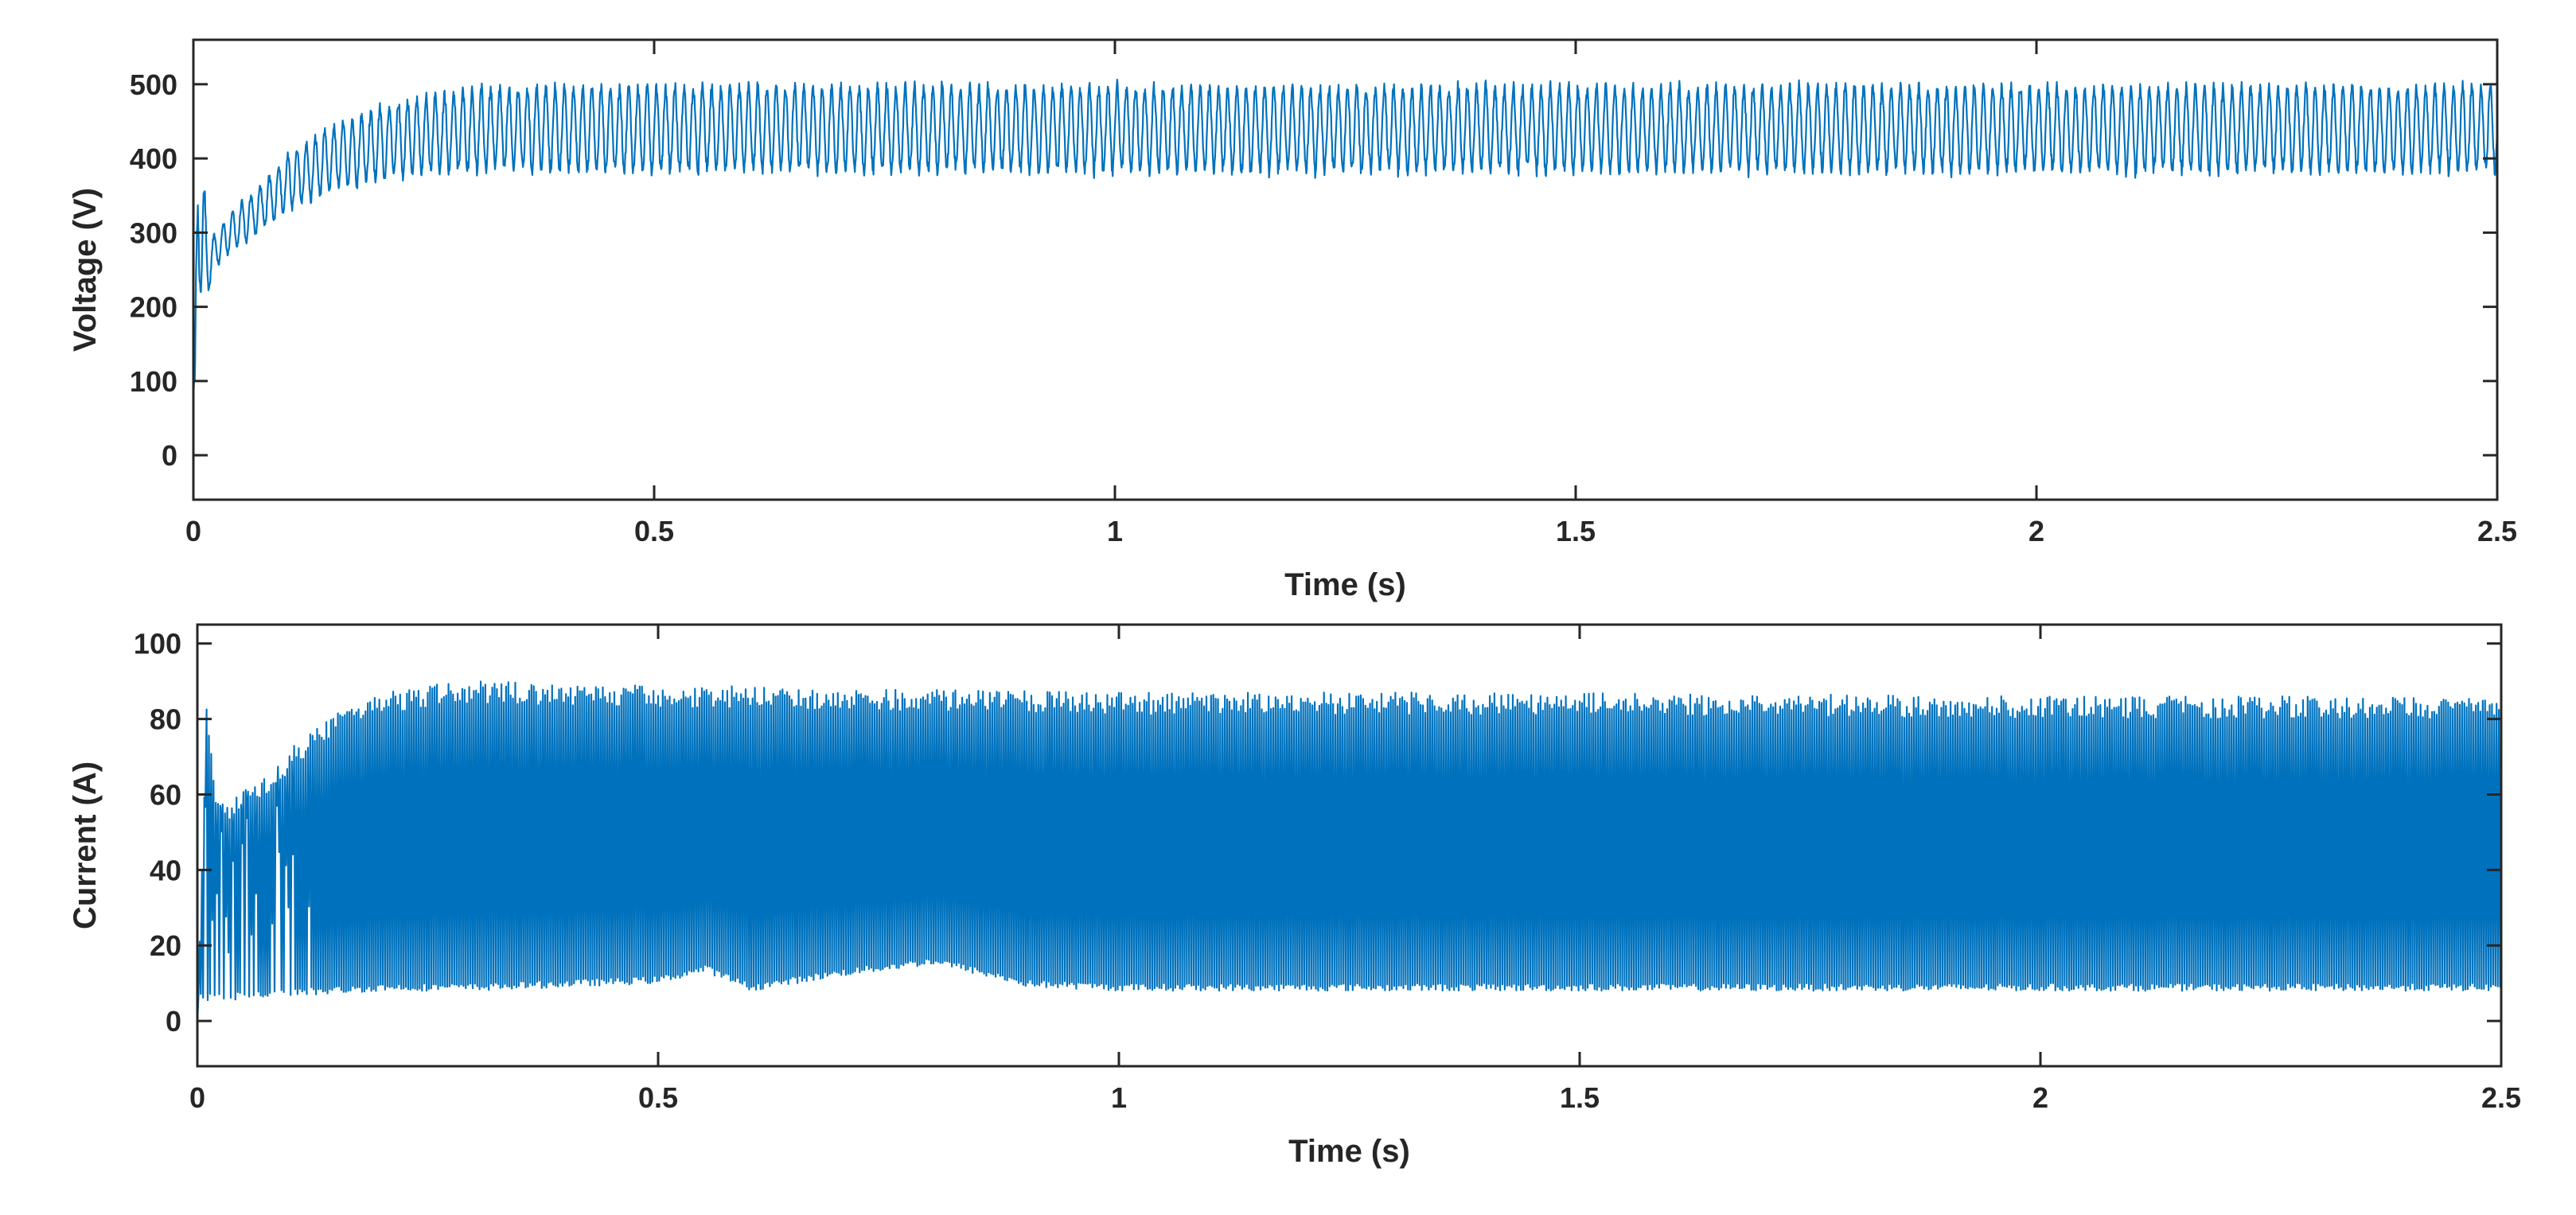 This screenshot has width=2576, height=1215. Describe the element at coordinates (153, 159) in the screenshot. I see `y-tick-label: 400` at that location.